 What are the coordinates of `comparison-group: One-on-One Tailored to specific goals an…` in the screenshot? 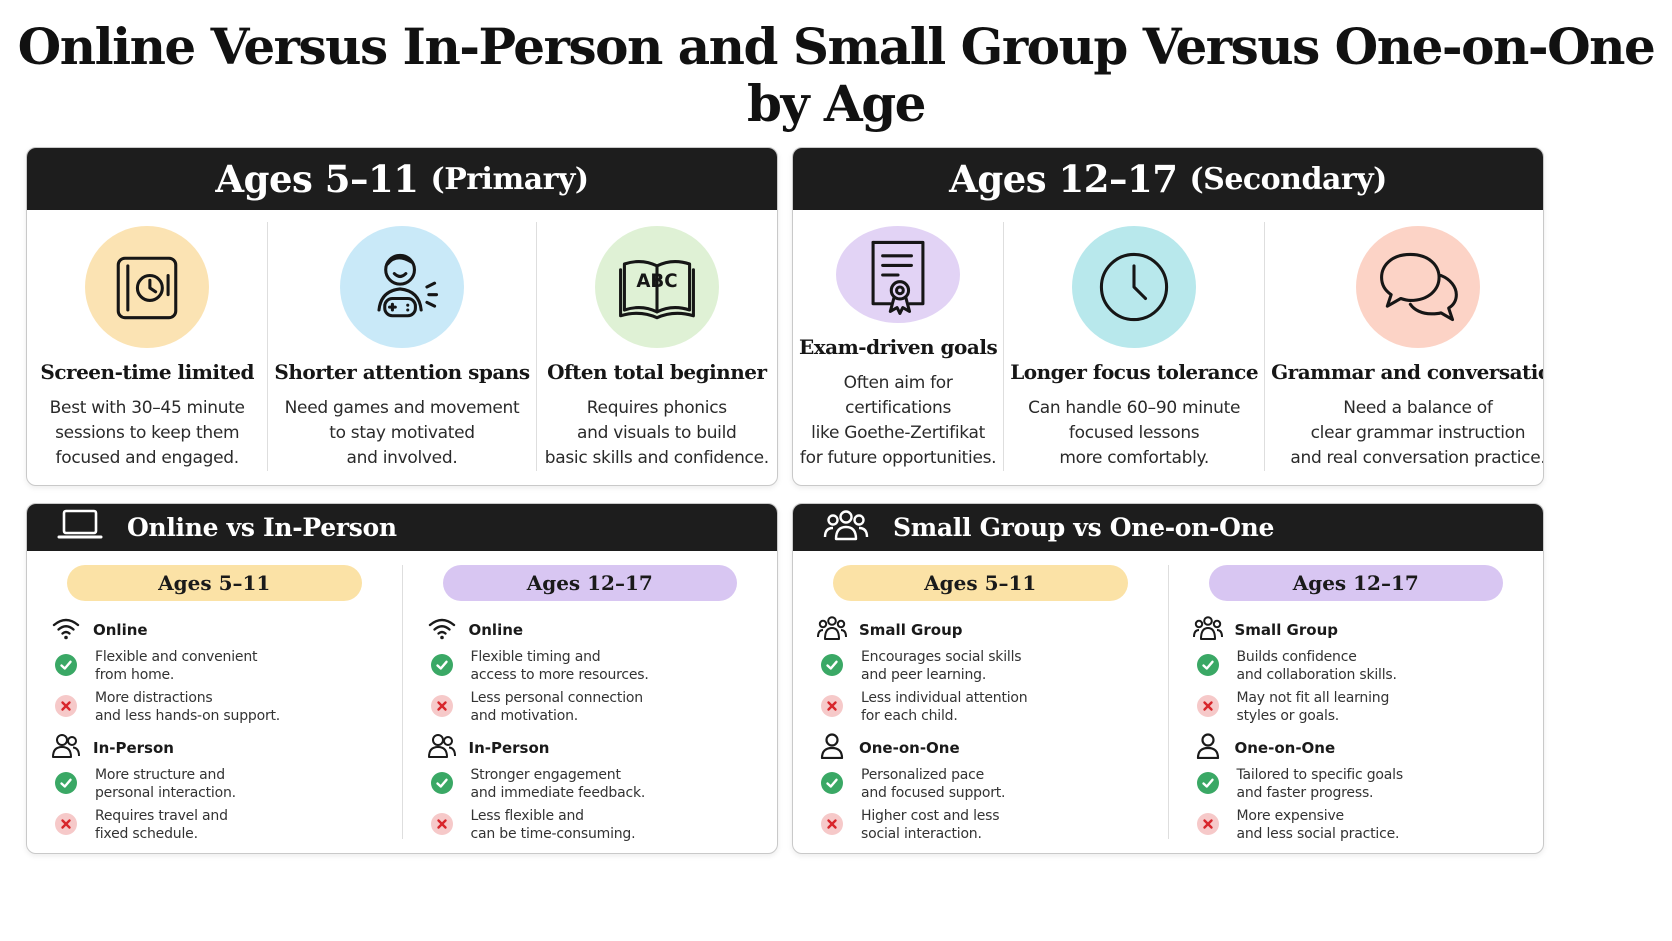 It's located at (1359, 788).